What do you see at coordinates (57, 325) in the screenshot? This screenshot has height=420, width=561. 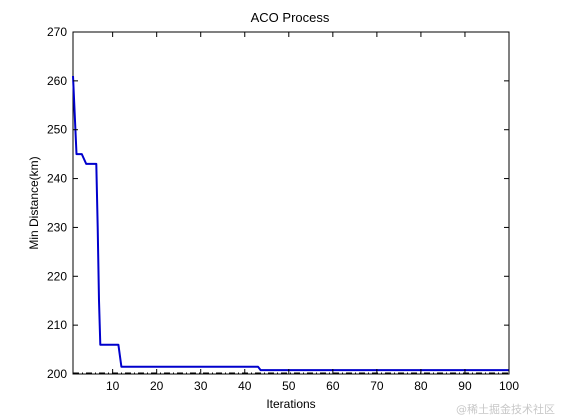 I see `y-tick-label: 210` at bounding box center [57, 325].